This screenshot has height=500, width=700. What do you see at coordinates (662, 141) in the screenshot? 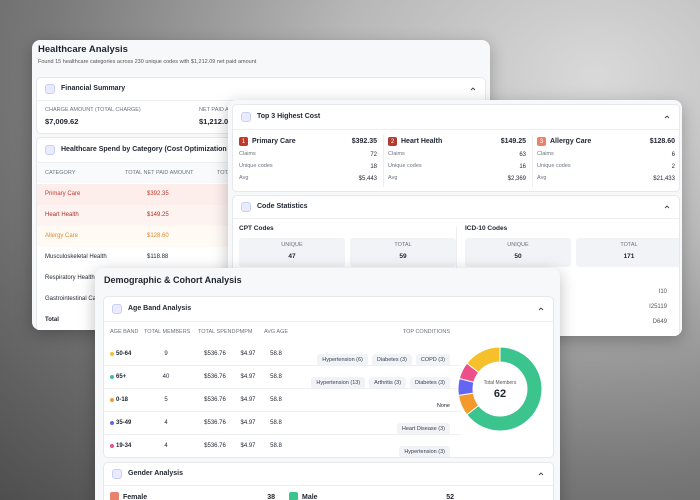
I see `item-amount: $128.60` at bounding box center [662, 141].